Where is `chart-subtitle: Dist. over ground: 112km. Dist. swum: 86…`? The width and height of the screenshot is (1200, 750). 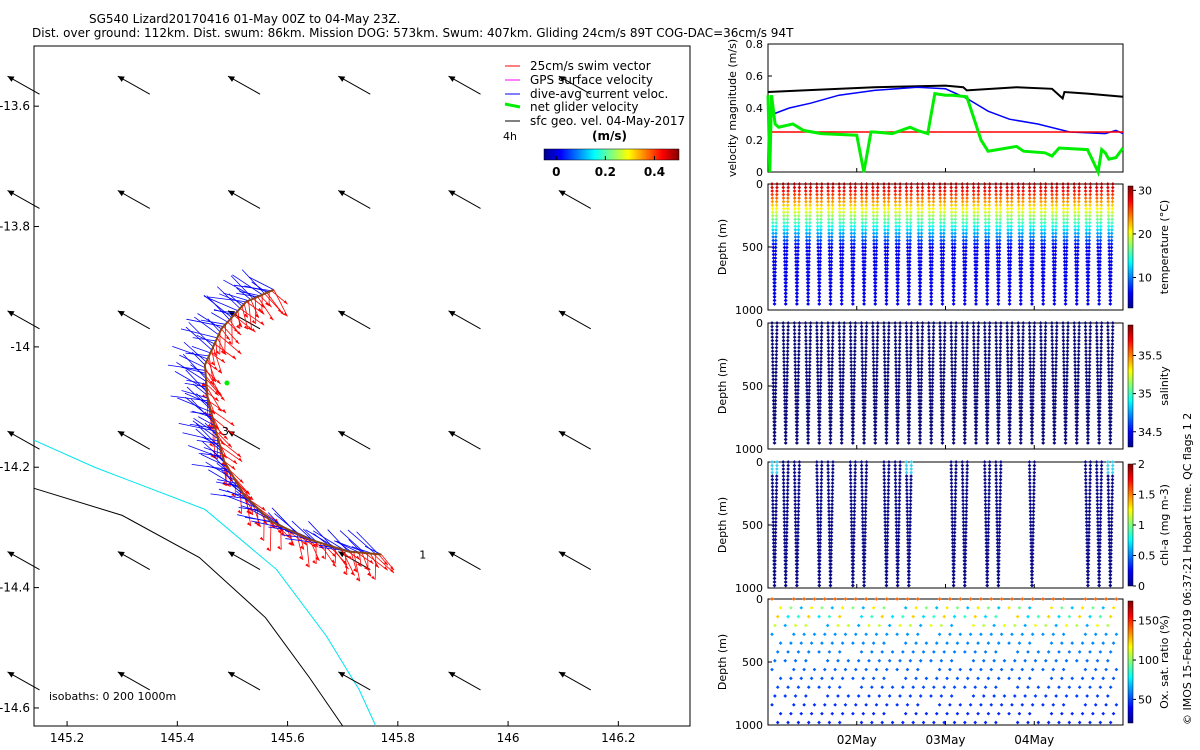
chart-subtitle: Dist. over ground: 112km. Dist. swum: 86… is located at coordinates (413, 33).